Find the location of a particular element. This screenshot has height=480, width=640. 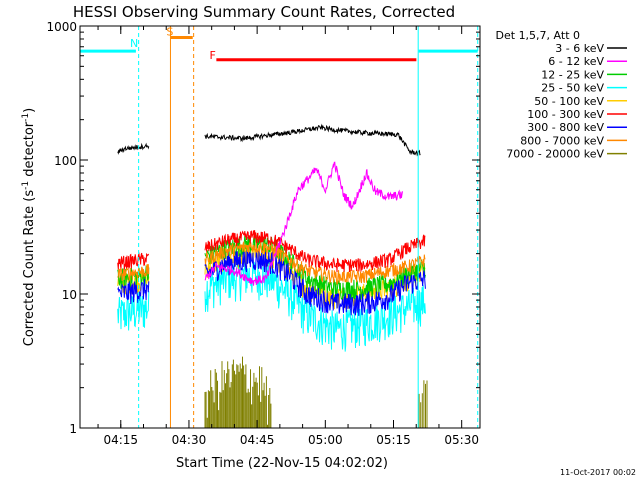

x-tick-label: 04:30 is located at coordinates (189, 440).